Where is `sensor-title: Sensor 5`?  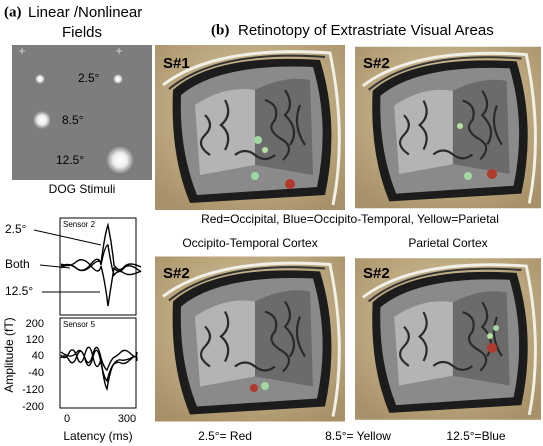
sensor-title: Sensor 5 is located at coordinates (79, 324).